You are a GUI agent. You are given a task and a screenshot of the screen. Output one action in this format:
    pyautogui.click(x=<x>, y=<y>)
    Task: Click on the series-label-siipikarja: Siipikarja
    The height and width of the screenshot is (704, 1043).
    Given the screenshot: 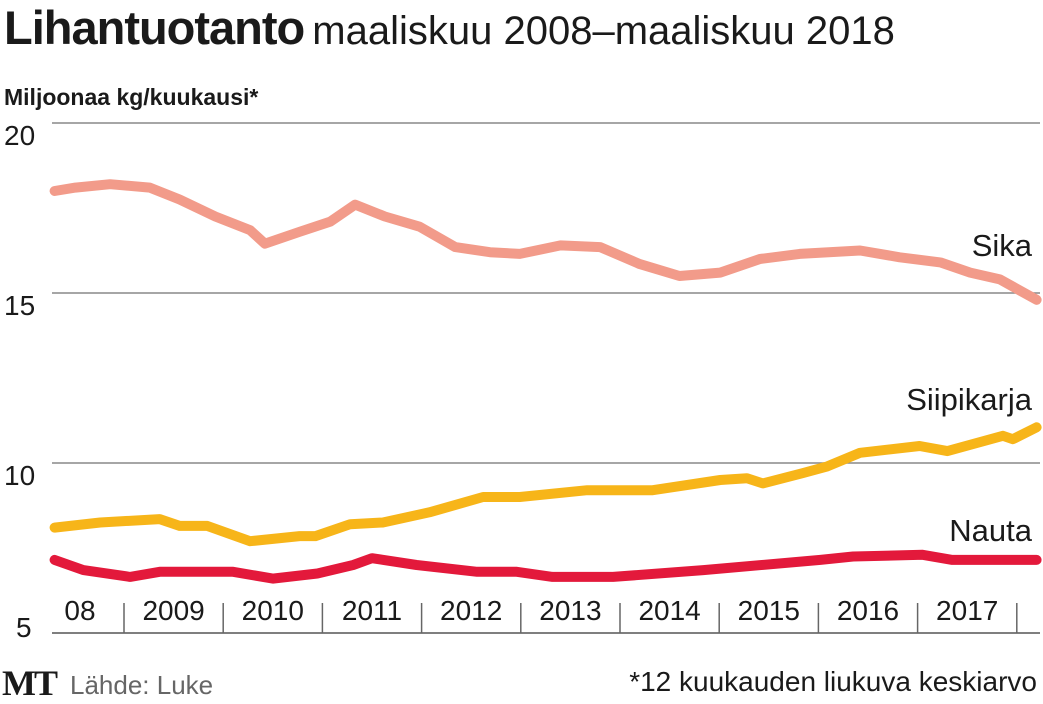 What is the action you would take?
    pyautogui.click(x=969, y=399)
    